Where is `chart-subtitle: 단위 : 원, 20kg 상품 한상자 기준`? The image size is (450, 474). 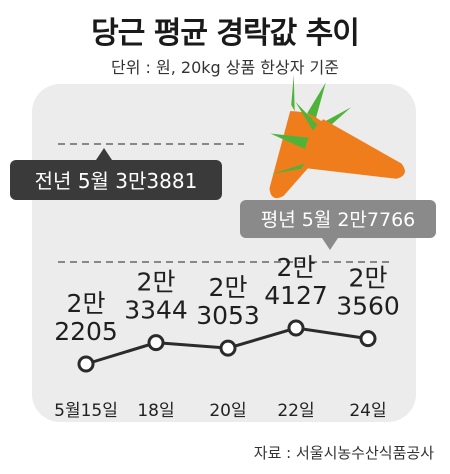
chart-subtitle: 단위 : 원, 20kg 상품 한상자 기준 is located at coordinates (225, 67).